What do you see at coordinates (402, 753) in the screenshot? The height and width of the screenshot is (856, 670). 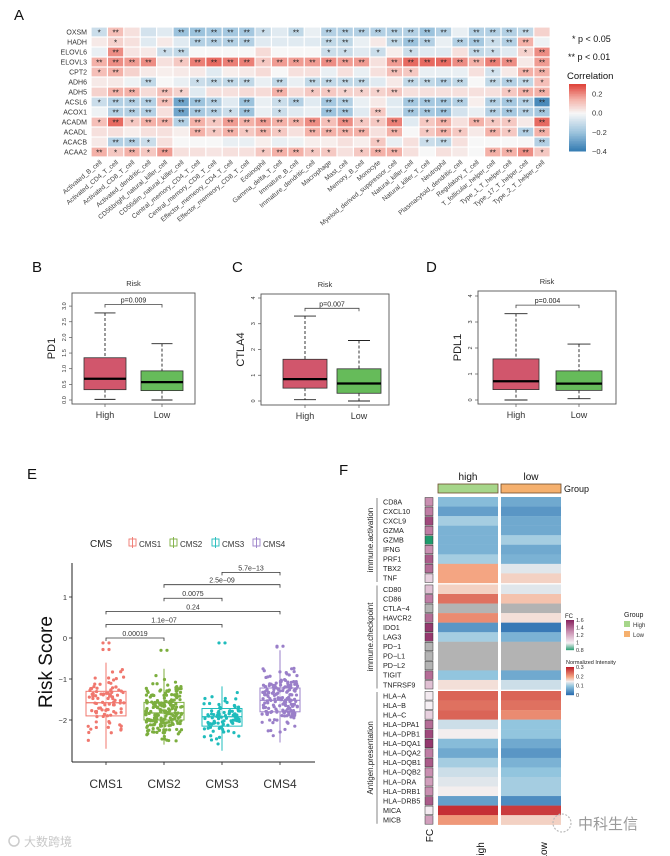 I see `gene-label: HLA−DQA2` at bounding box center [402, 753].